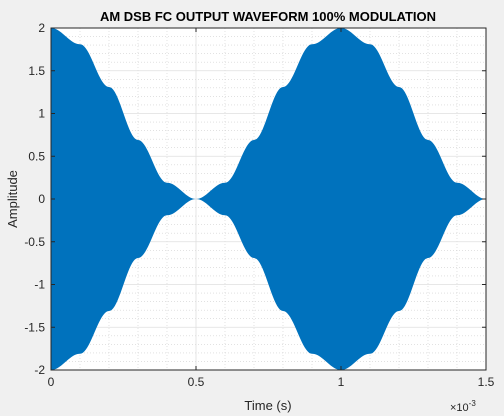  What do you see at coordinates (341, 382) in the screenshot?
I see `x-tick-label: 1` at bounding box center [341, 382].